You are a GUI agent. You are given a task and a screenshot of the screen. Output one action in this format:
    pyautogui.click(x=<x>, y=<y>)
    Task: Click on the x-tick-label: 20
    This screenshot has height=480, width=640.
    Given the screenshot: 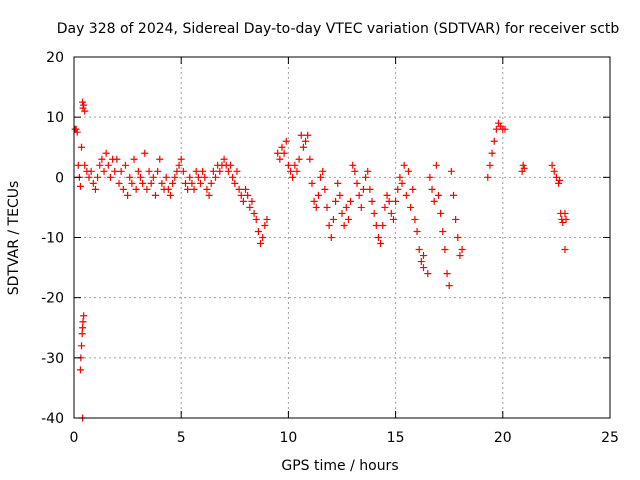 What is the action you would take?
    pyautogui.click(x=503, y=438)
    